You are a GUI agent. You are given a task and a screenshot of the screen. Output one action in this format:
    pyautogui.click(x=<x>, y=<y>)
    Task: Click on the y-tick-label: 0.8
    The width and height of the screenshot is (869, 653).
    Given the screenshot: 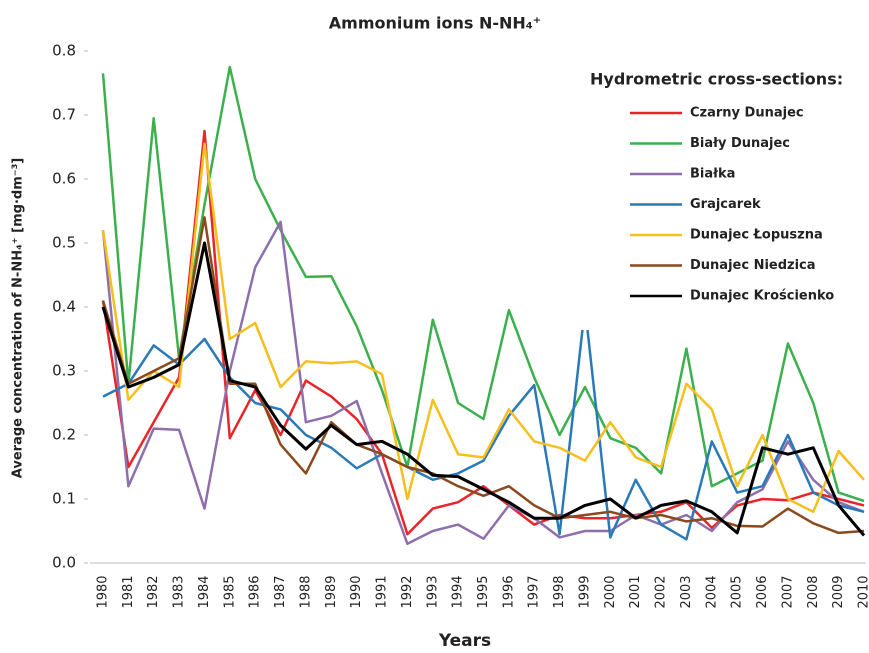 What is the action you would take?
    pyautogui.click(x=64, y=51)
    